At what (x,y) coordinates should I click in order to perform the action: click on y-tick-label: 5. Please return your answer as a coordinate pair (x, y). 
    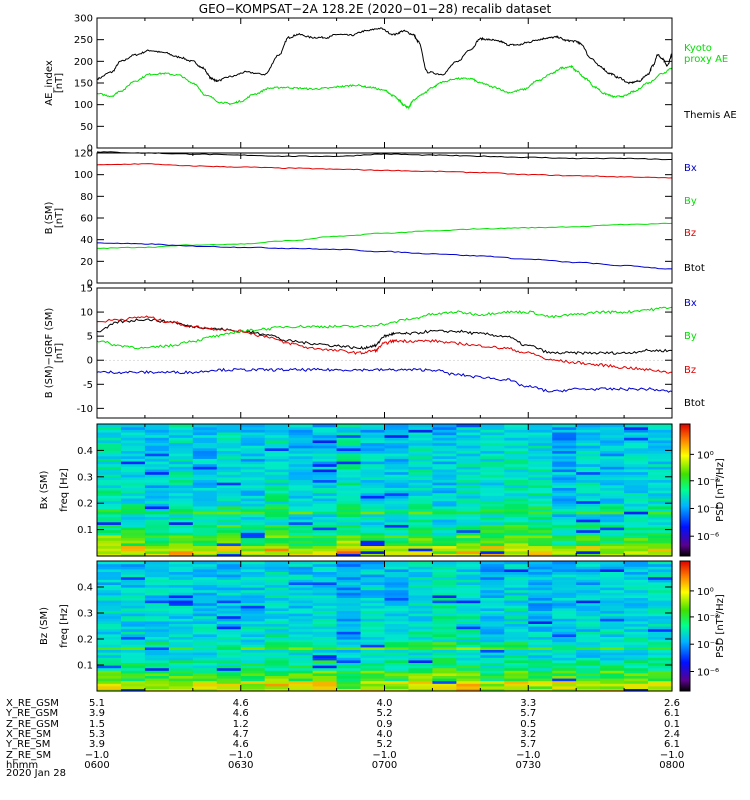
    Looking at the image, I should click on (90, 337).